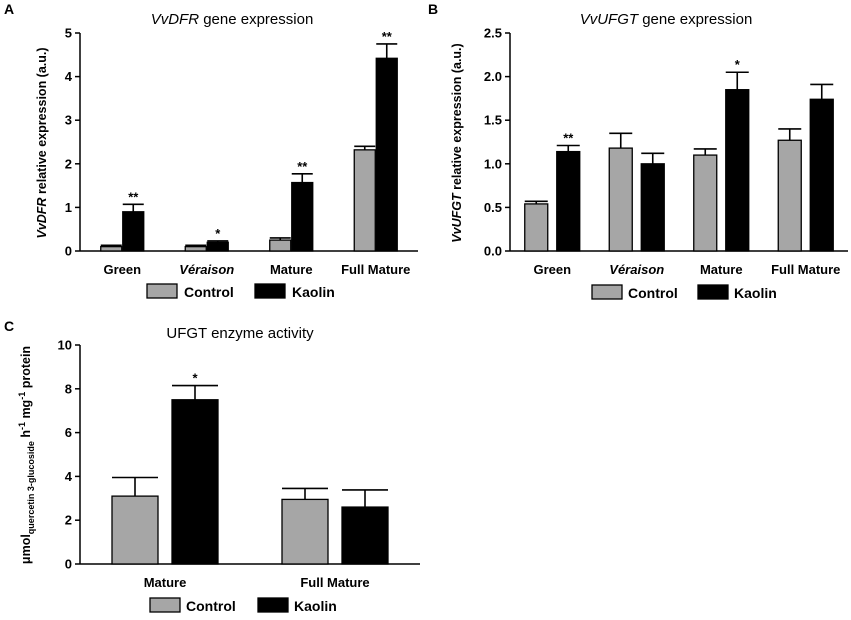  Describe the element at coordinates (31, 487) in the screenshot. I see `panel-c-y-label-compound: quercetin 3-glucoside` at that location.